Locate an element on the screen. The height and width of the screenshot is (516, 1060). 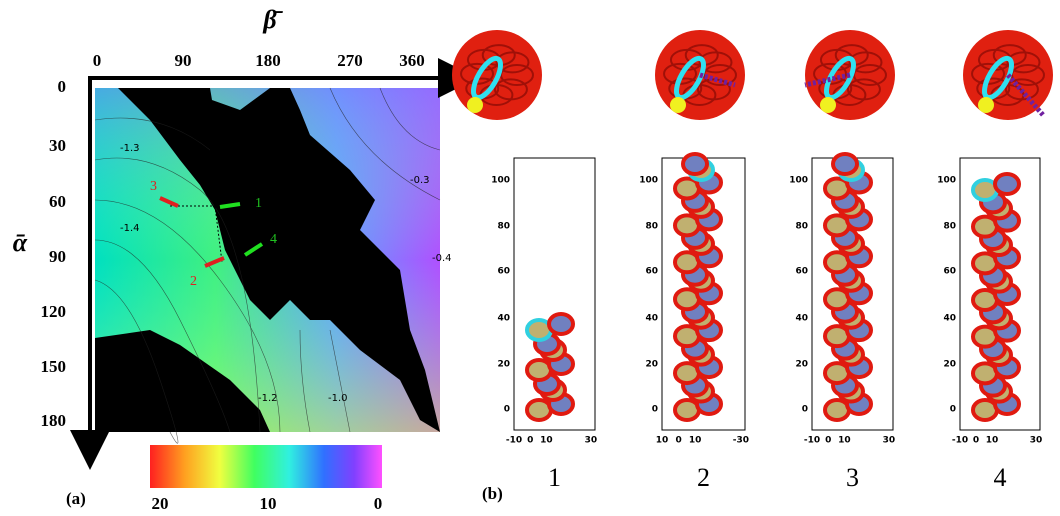
plot-number: 1 is located at coordinates (554, 477).